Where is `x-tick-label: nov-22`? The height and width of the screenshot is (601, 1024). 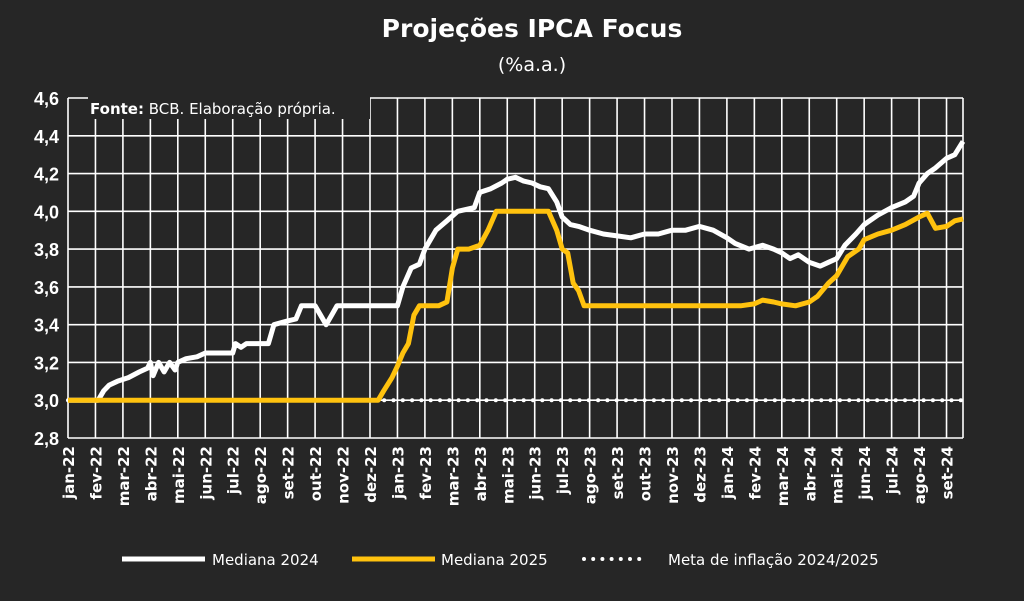
x-tick-label: nov-22 is located at coordinates (344, 475).